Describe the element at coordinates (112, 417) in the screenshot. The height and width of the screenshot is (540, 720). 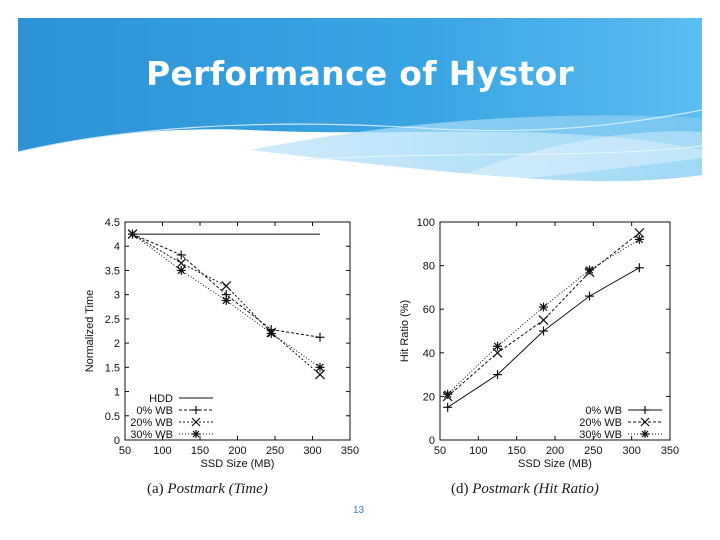
I see `time-ytick-label: 0.5` at that location.